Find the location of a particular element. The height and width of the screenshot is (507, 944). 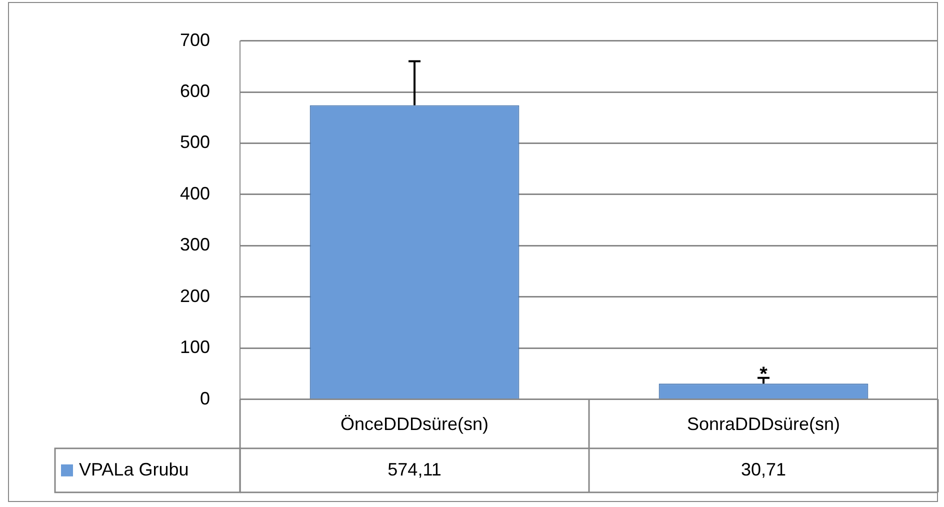

data-label: 30,71 is located at coordinates (763, 469).